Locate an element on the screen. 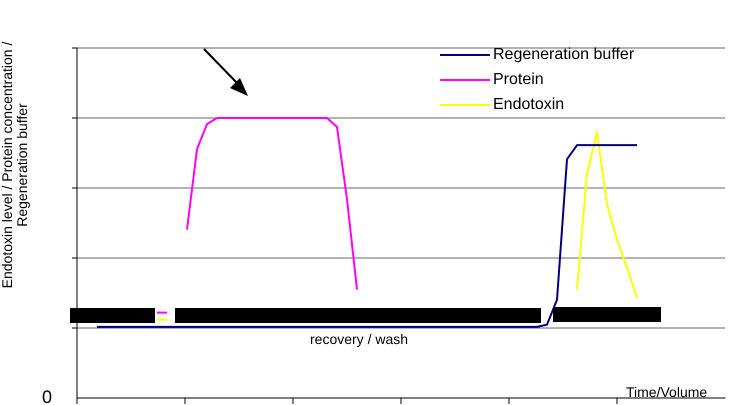 Image resolution: width=733 pixels, height=405 pixels. text: 0 is located at coordinates (47, 396).